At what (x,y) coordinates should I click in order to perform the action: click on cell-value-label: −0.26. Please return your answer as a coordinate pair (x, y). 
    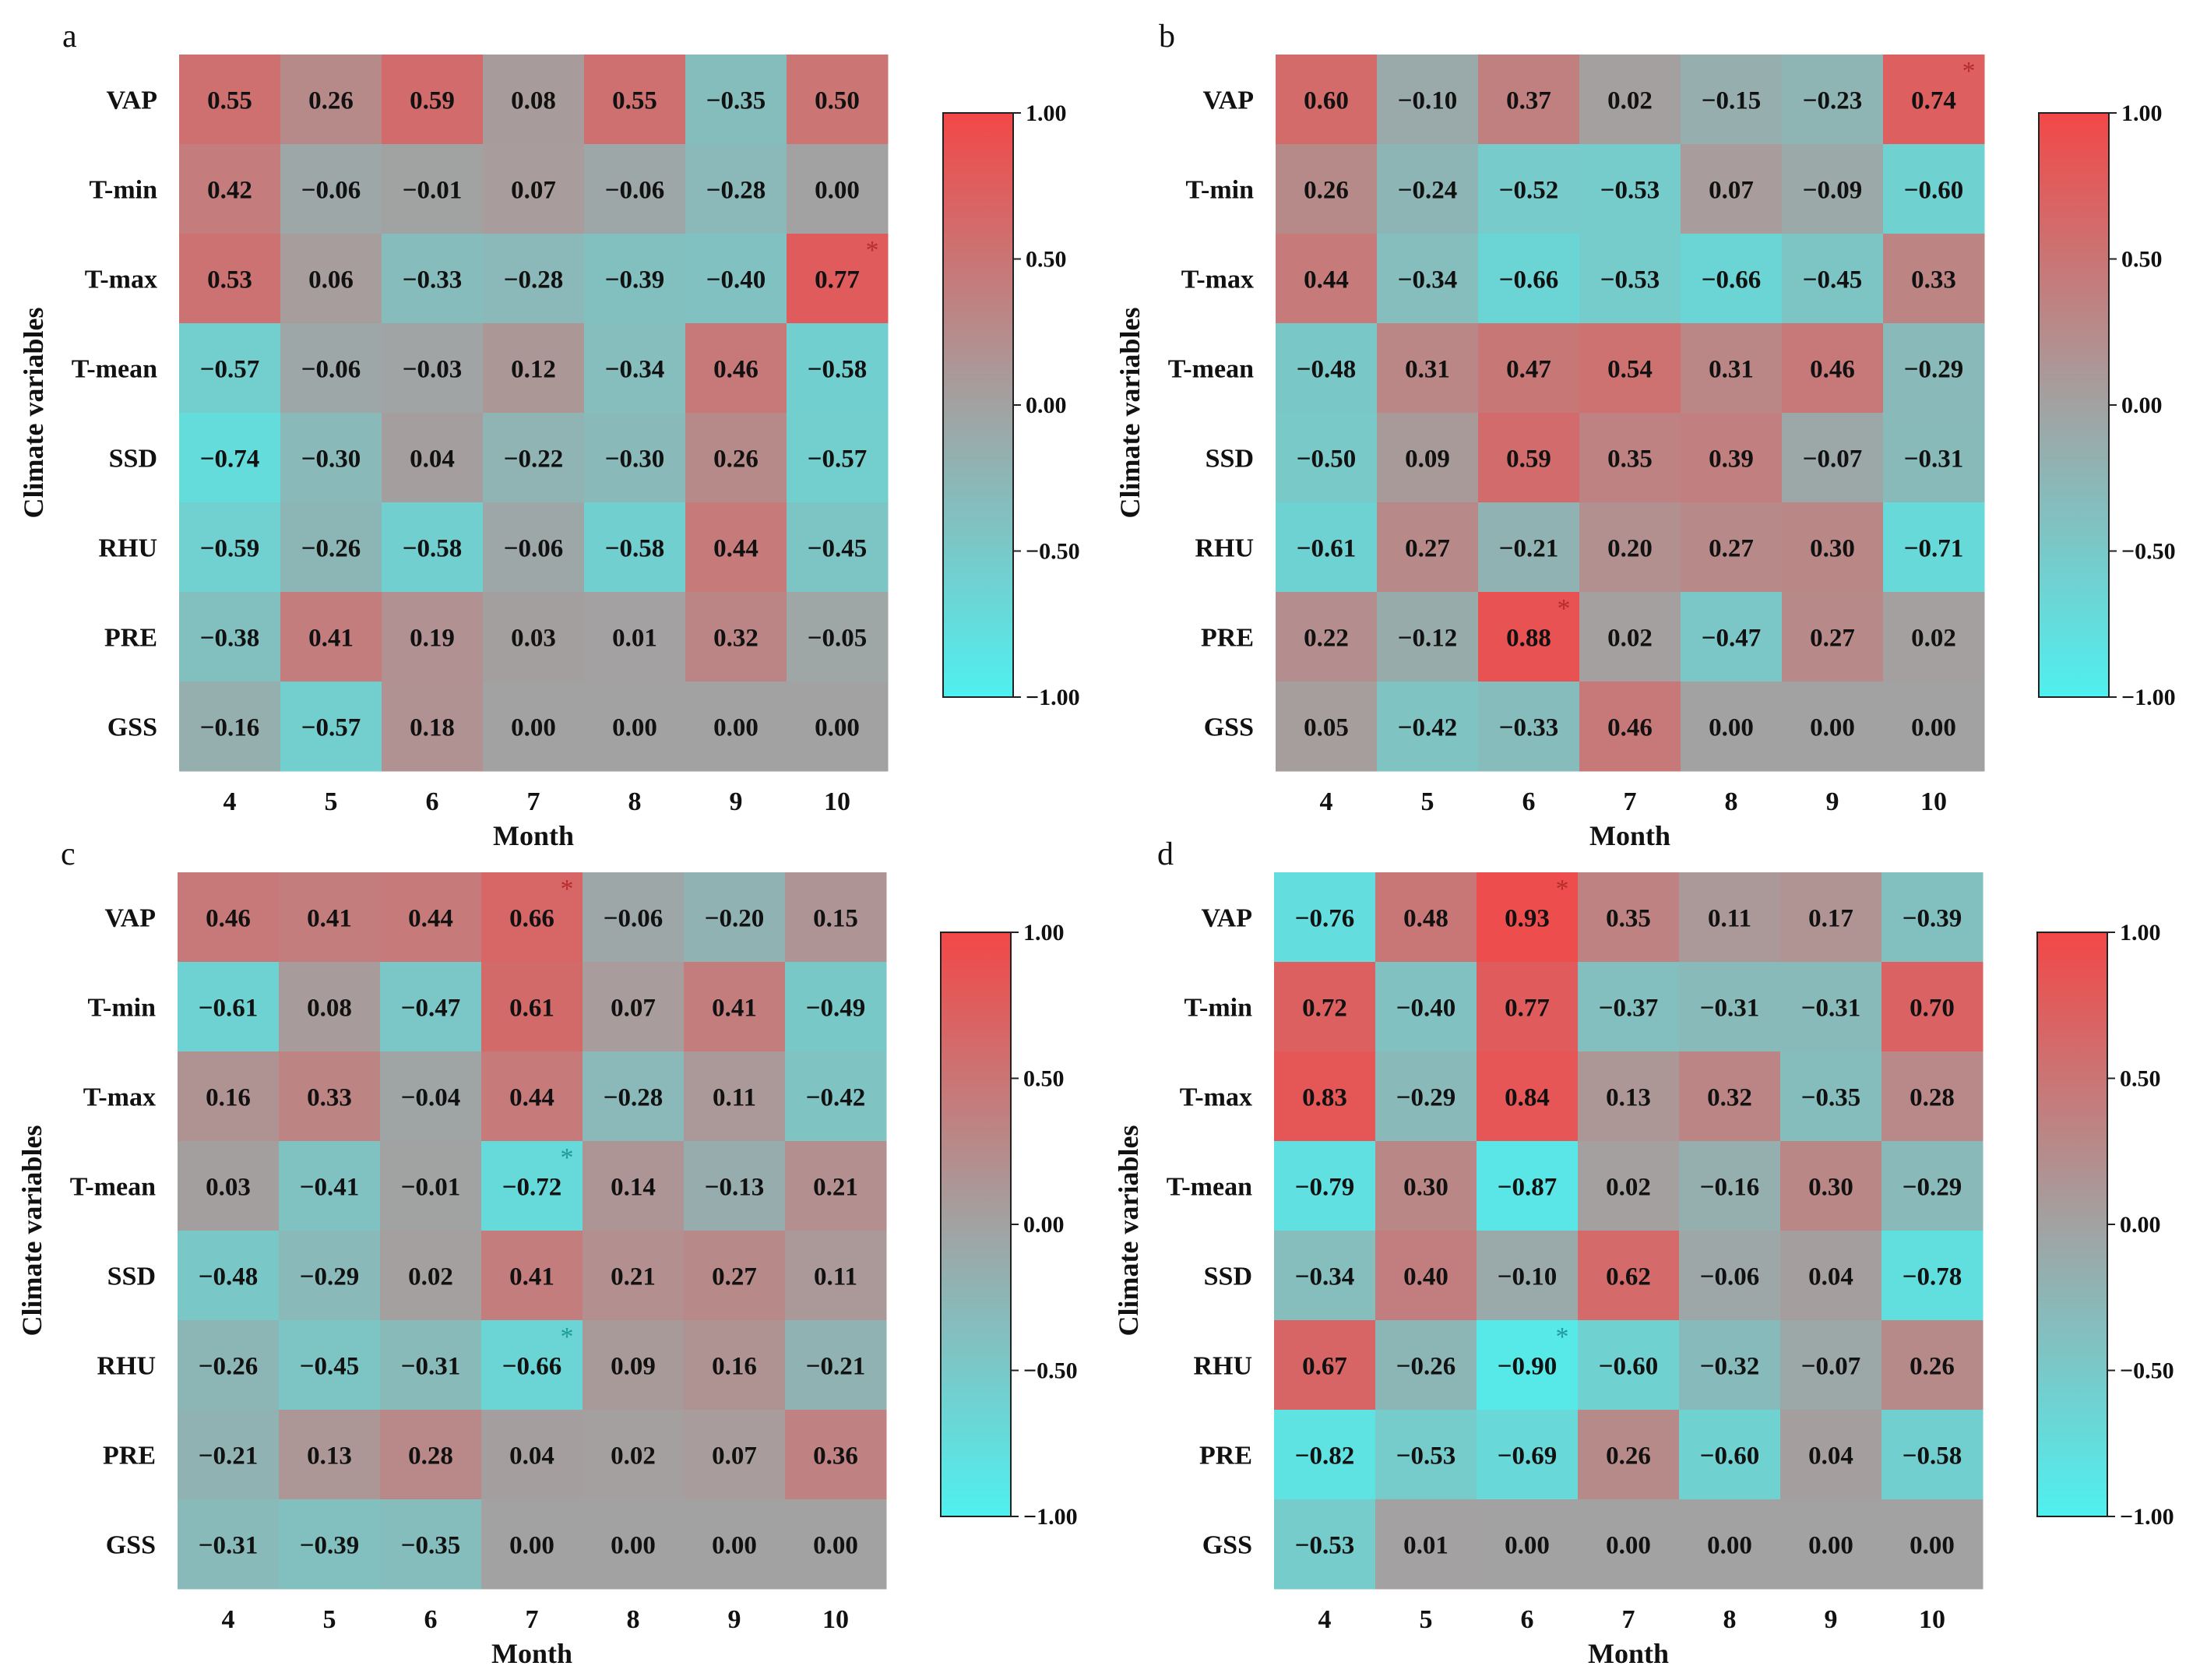
    Looking at the image, I should click on (229, 1367).